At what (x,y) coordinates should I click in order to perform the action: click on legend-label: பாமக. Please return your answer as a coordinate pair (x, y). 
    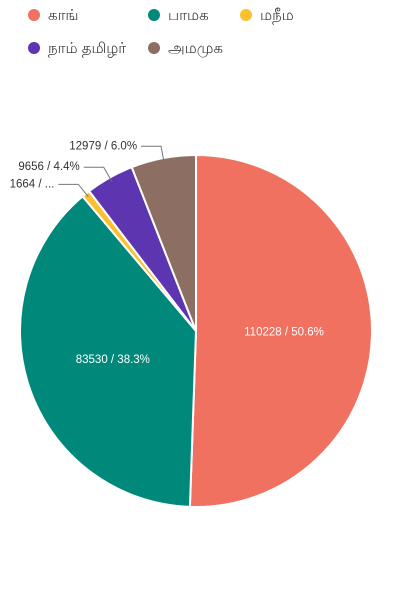
    Looking at the image, I should click on (188, 15).